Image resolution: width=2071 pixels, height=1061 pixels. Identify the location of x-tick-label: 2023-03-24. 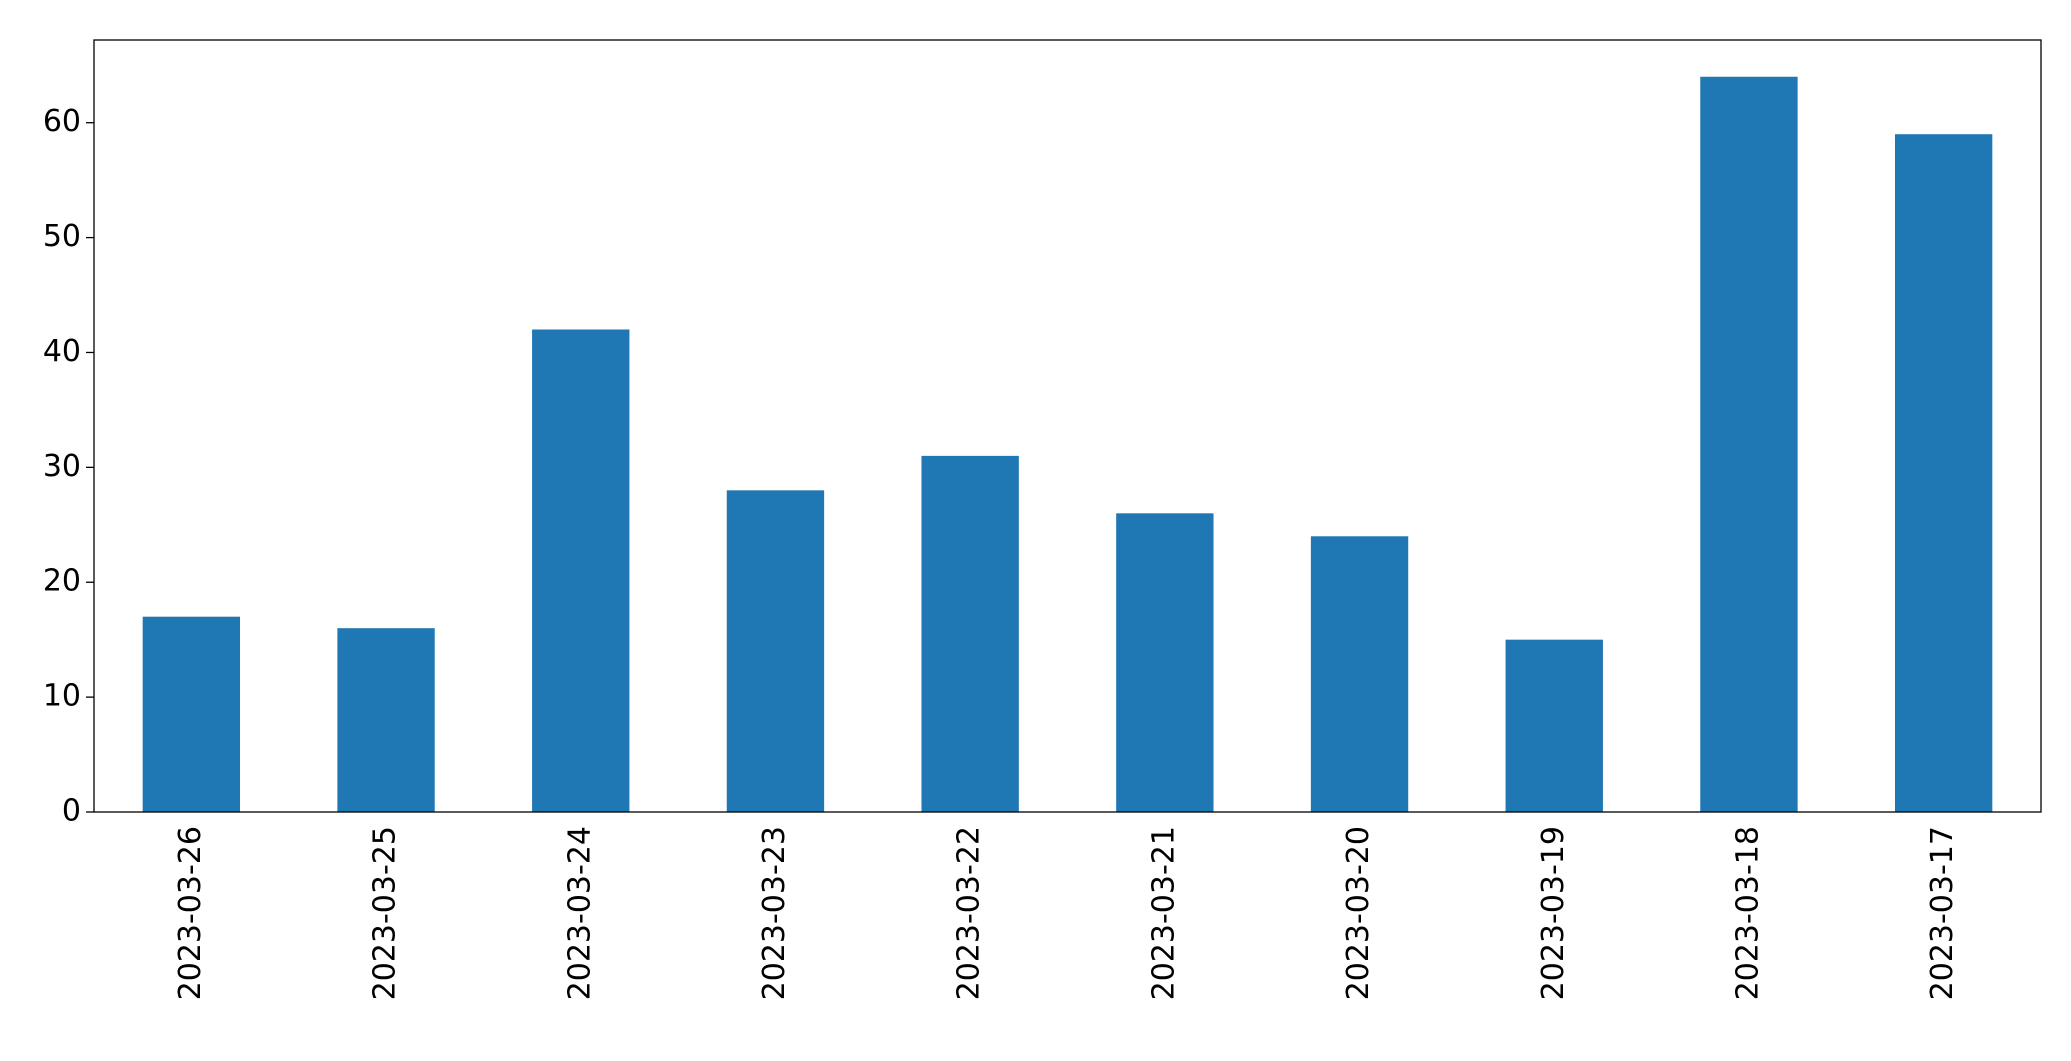
(579, 913).